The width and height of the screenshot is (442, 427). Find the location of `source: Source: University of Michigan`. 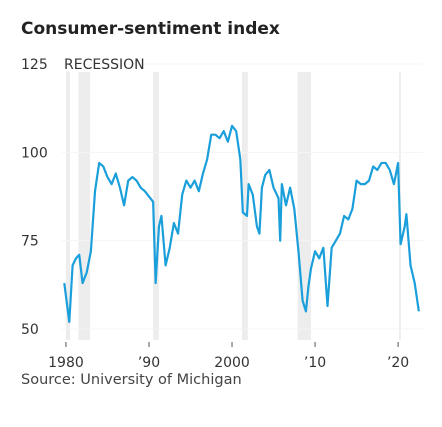

source: Source: University of Michigan is located at coordinates (131, 380).